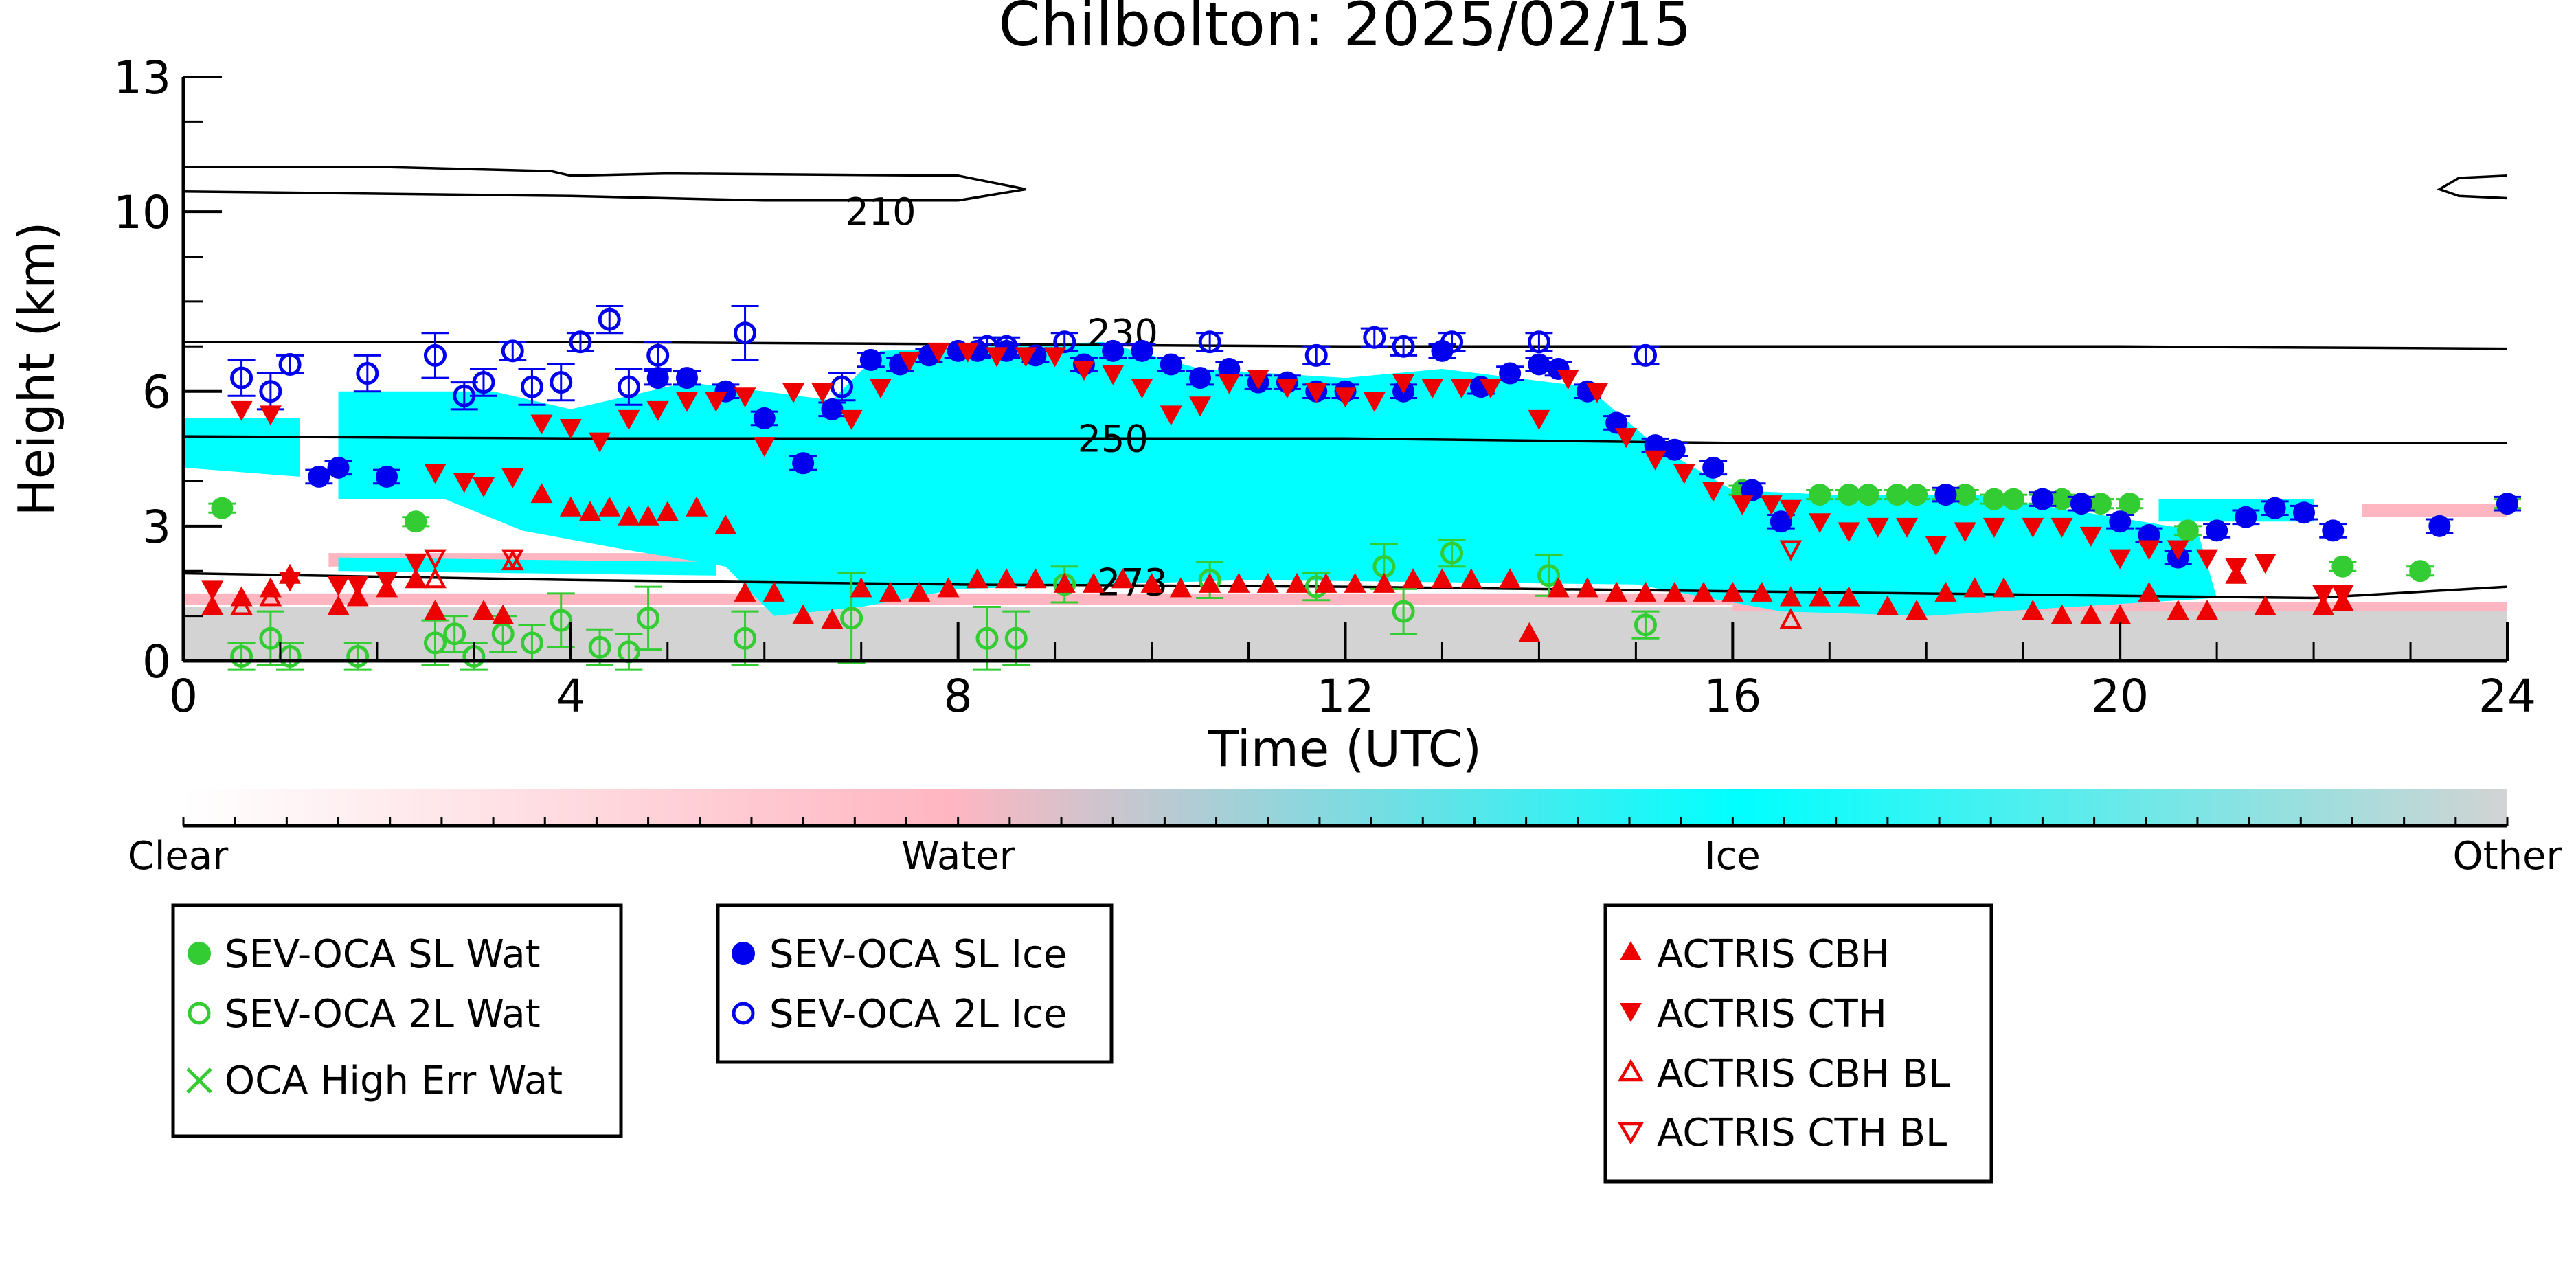 This screenshot has width=2576, height=1288. Describe the element at coordinates (1113, 555) in the screenshot. I see `series-actris-cth-bl` at that location.